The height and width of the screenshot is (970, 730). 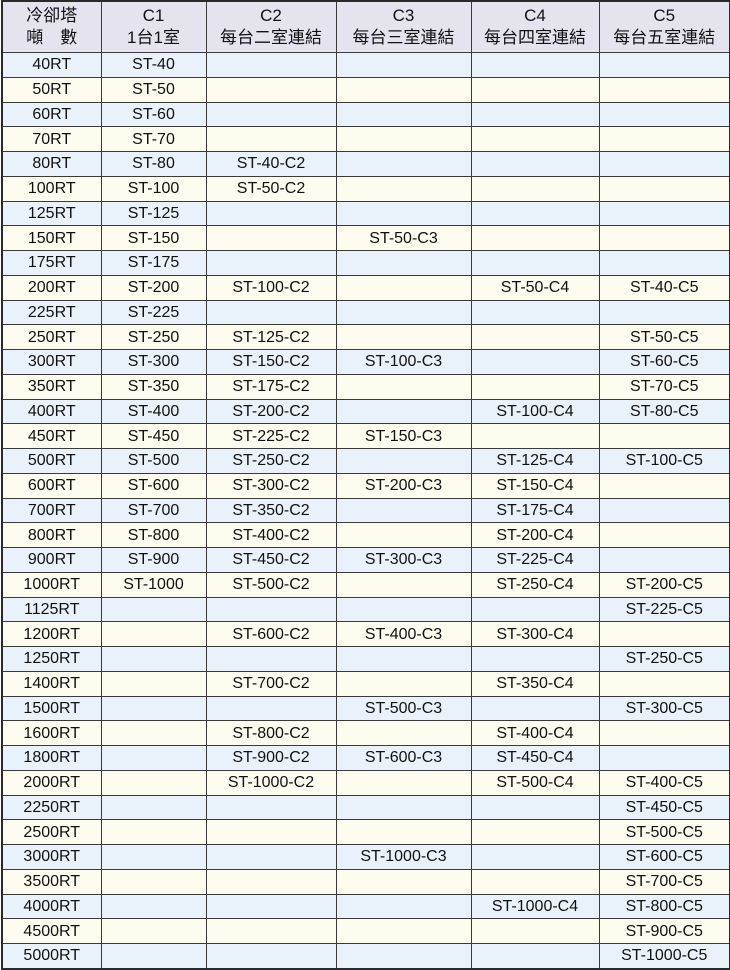 I want to click on cell-tonnage: 5000RT, so click(x=51, y=956).